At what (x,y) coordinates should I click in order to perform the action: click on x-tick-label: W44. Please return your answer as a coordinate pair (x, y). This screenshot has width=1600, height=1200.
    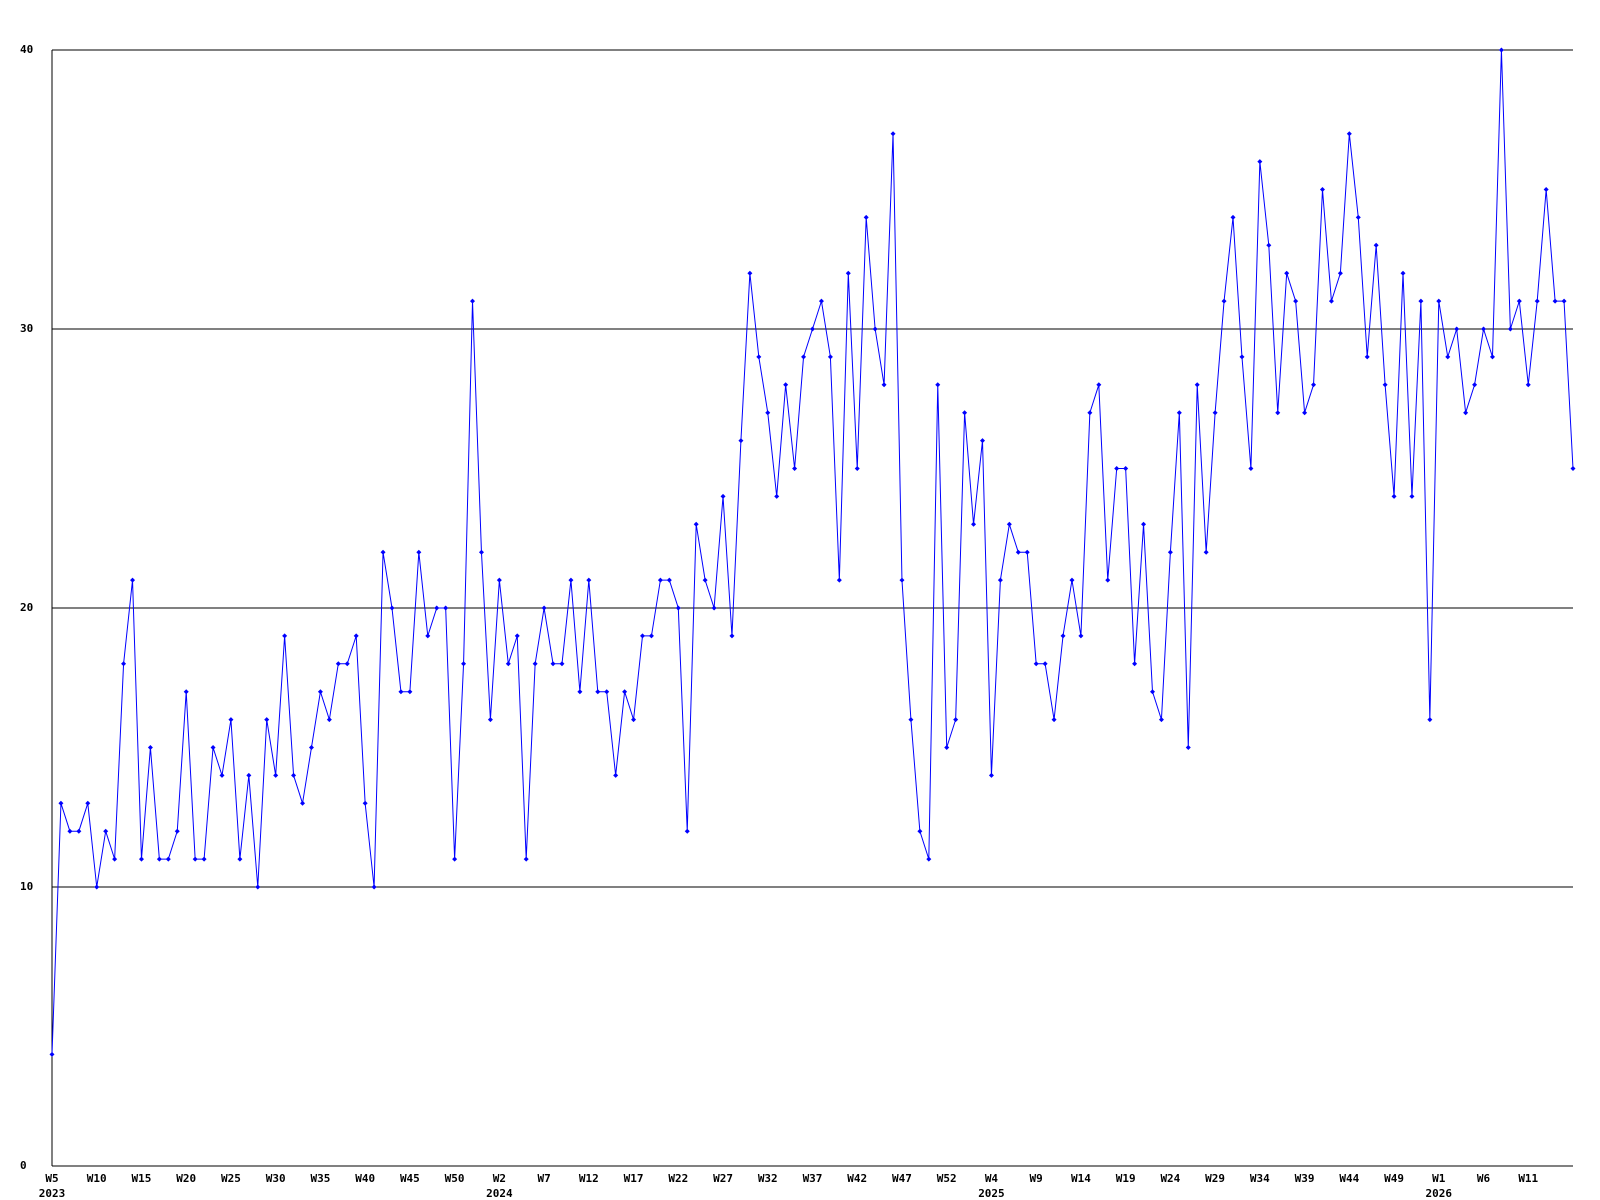
    Looking at the image, I should click on (1349, 1178).